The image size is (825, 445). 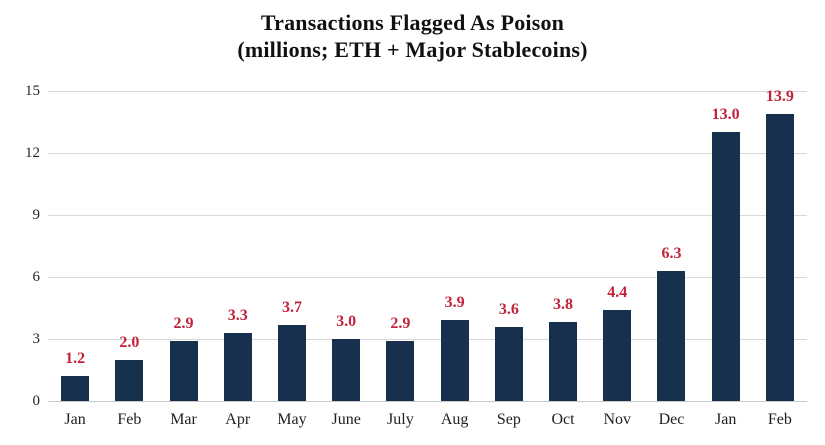 What do you see at coordinates (671, 419) in the screenshot?
I see `x-tick-label: Dec` at bounding box center [671, 419].